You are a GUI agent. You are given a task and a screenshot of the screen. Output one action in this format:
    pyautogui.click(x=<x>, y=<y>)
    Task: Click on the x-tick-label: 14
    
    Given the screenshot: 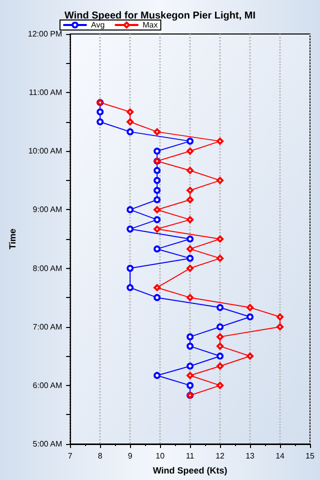 What is the action you would take?
    pyautogui.click(x=281, y=456)
    